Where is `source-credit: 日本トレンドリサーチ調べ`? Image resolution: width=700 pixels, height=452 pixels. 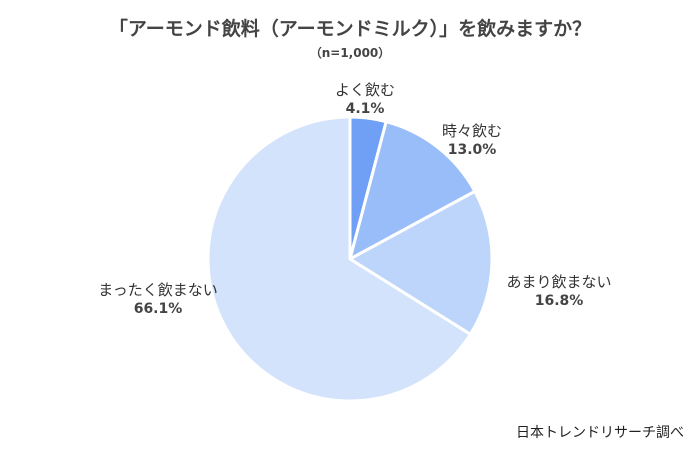
source-credit: 日本トレンドリサーチ調べ is located at coordinates (600, 433).